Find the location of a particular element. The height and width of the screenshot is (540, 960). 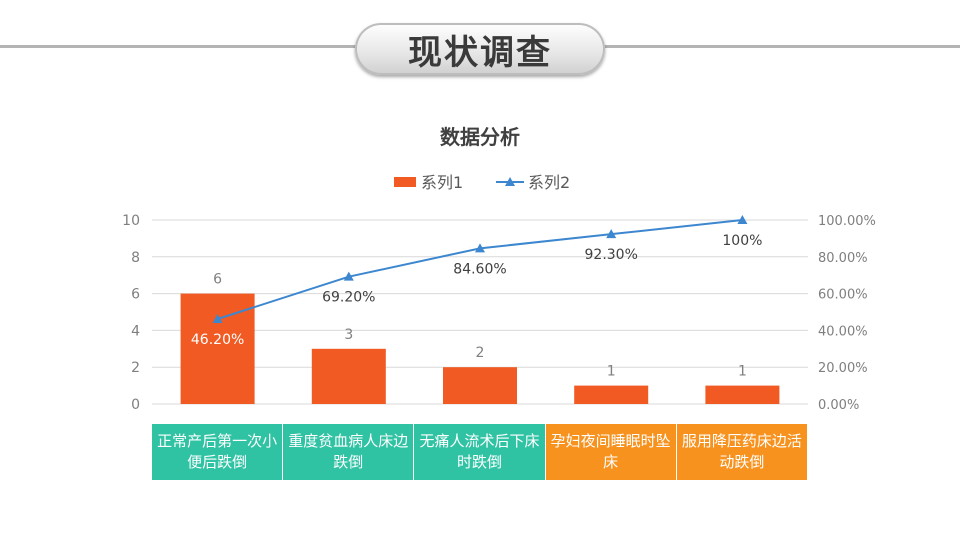

line-data-label: 46.20% is located at coordinates (217, 340).